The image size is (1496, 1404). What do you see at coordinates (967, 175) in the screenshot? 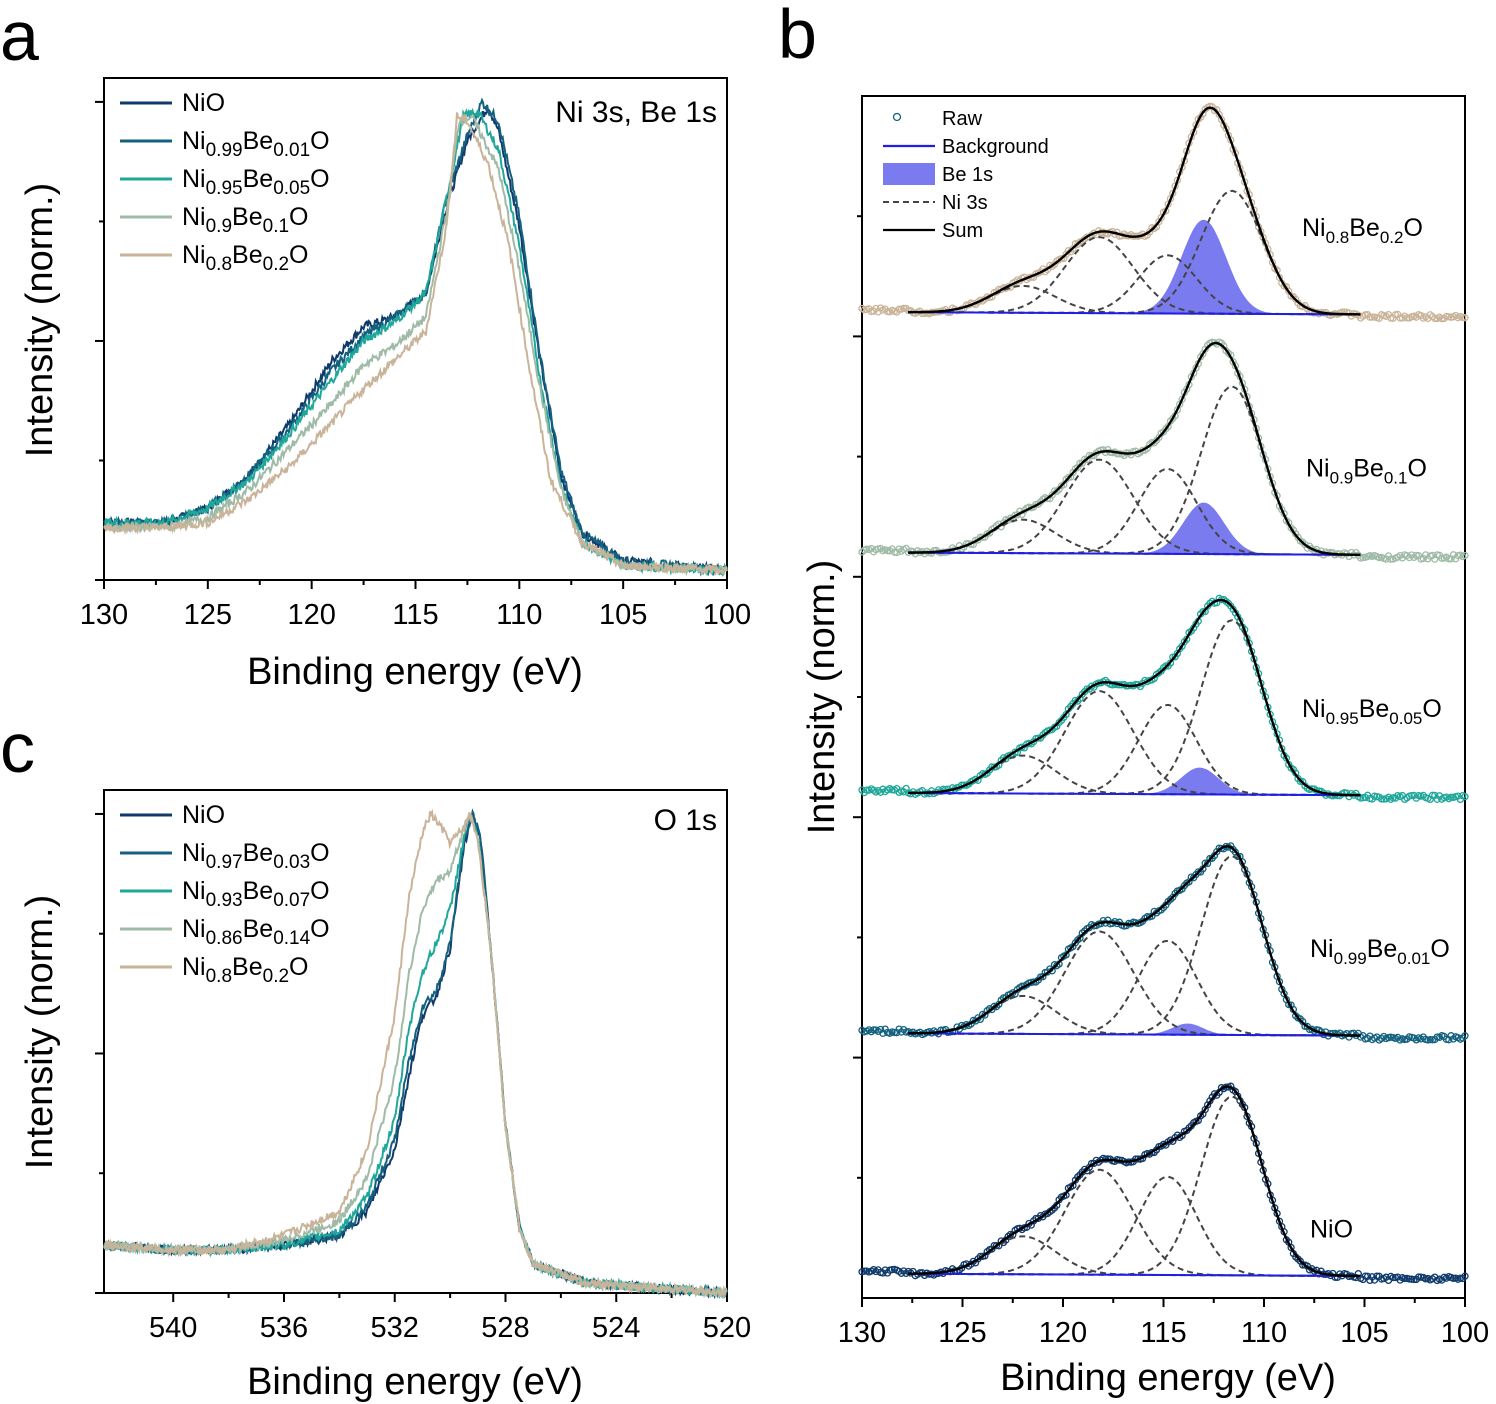
I see `b-legend-be-1s-label: Be 1s` at bounding box center [967, 175].